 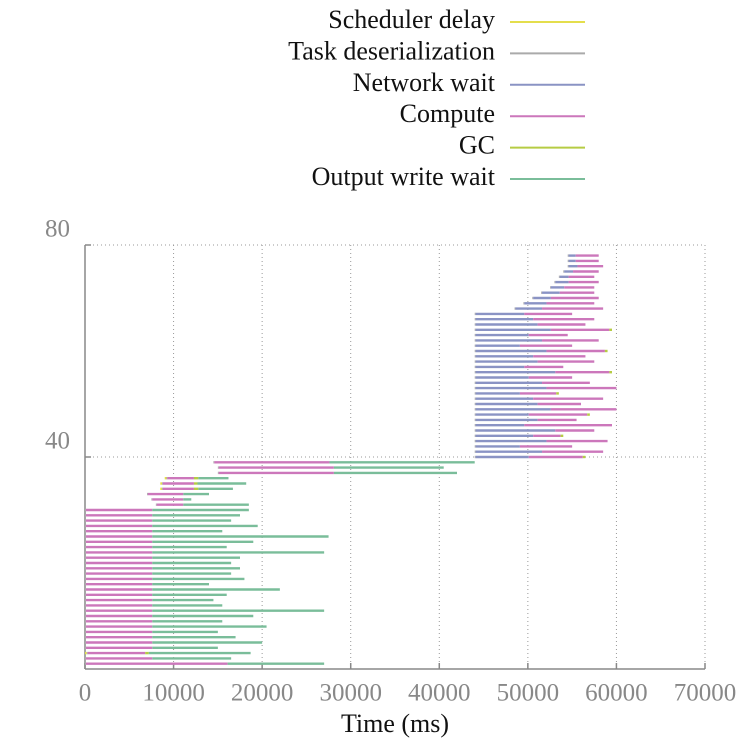 What do you see at coordinates (57, 441) in the screenshot?
I see `y-tick-label: 40` at bounding box center [57, 441].